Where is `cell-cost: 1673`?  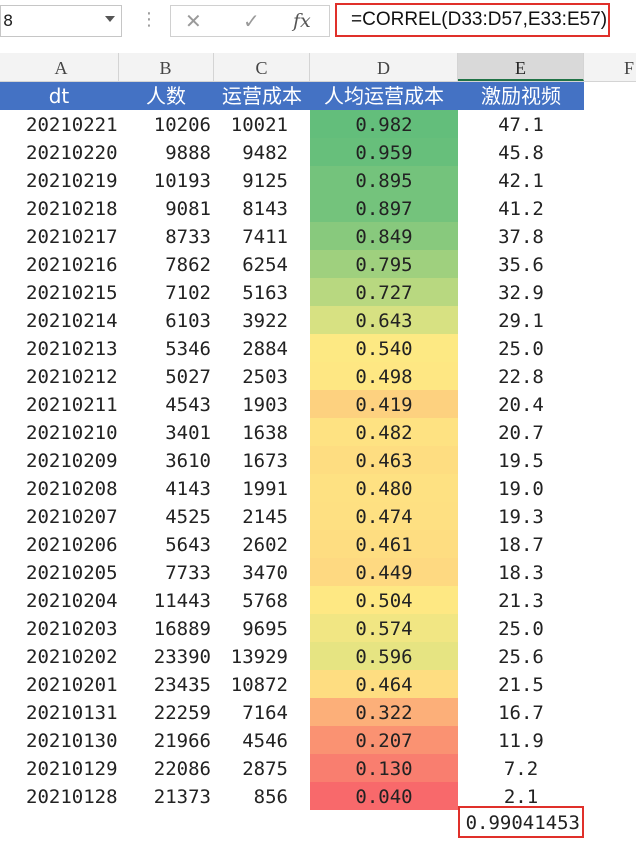
cell-cost: 1673 is located at coordinates (265, 461).